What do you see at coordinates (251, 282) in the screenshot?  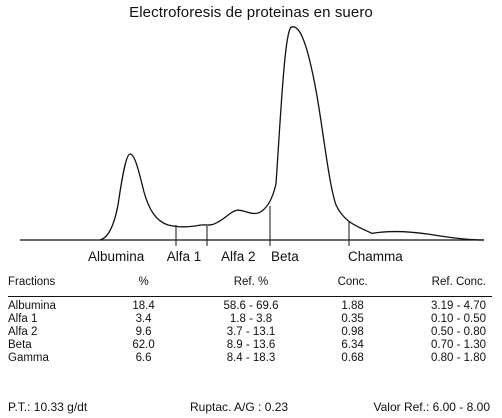 I see `header-ref-percent: Ref. %` at bounding box center [251, 282].